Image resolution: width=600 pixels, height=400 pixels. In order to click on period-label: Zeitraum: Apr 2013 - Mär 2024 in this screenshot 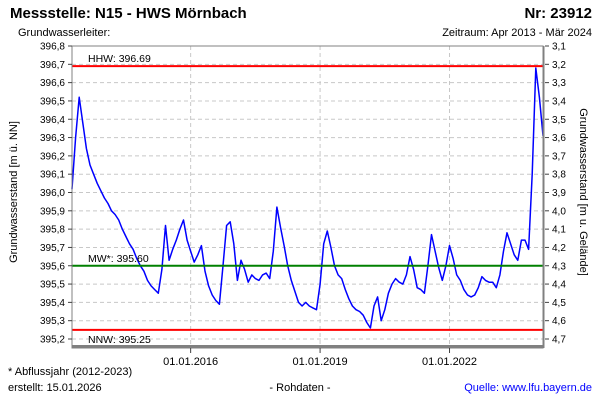, I will do `click(517, 33)`.